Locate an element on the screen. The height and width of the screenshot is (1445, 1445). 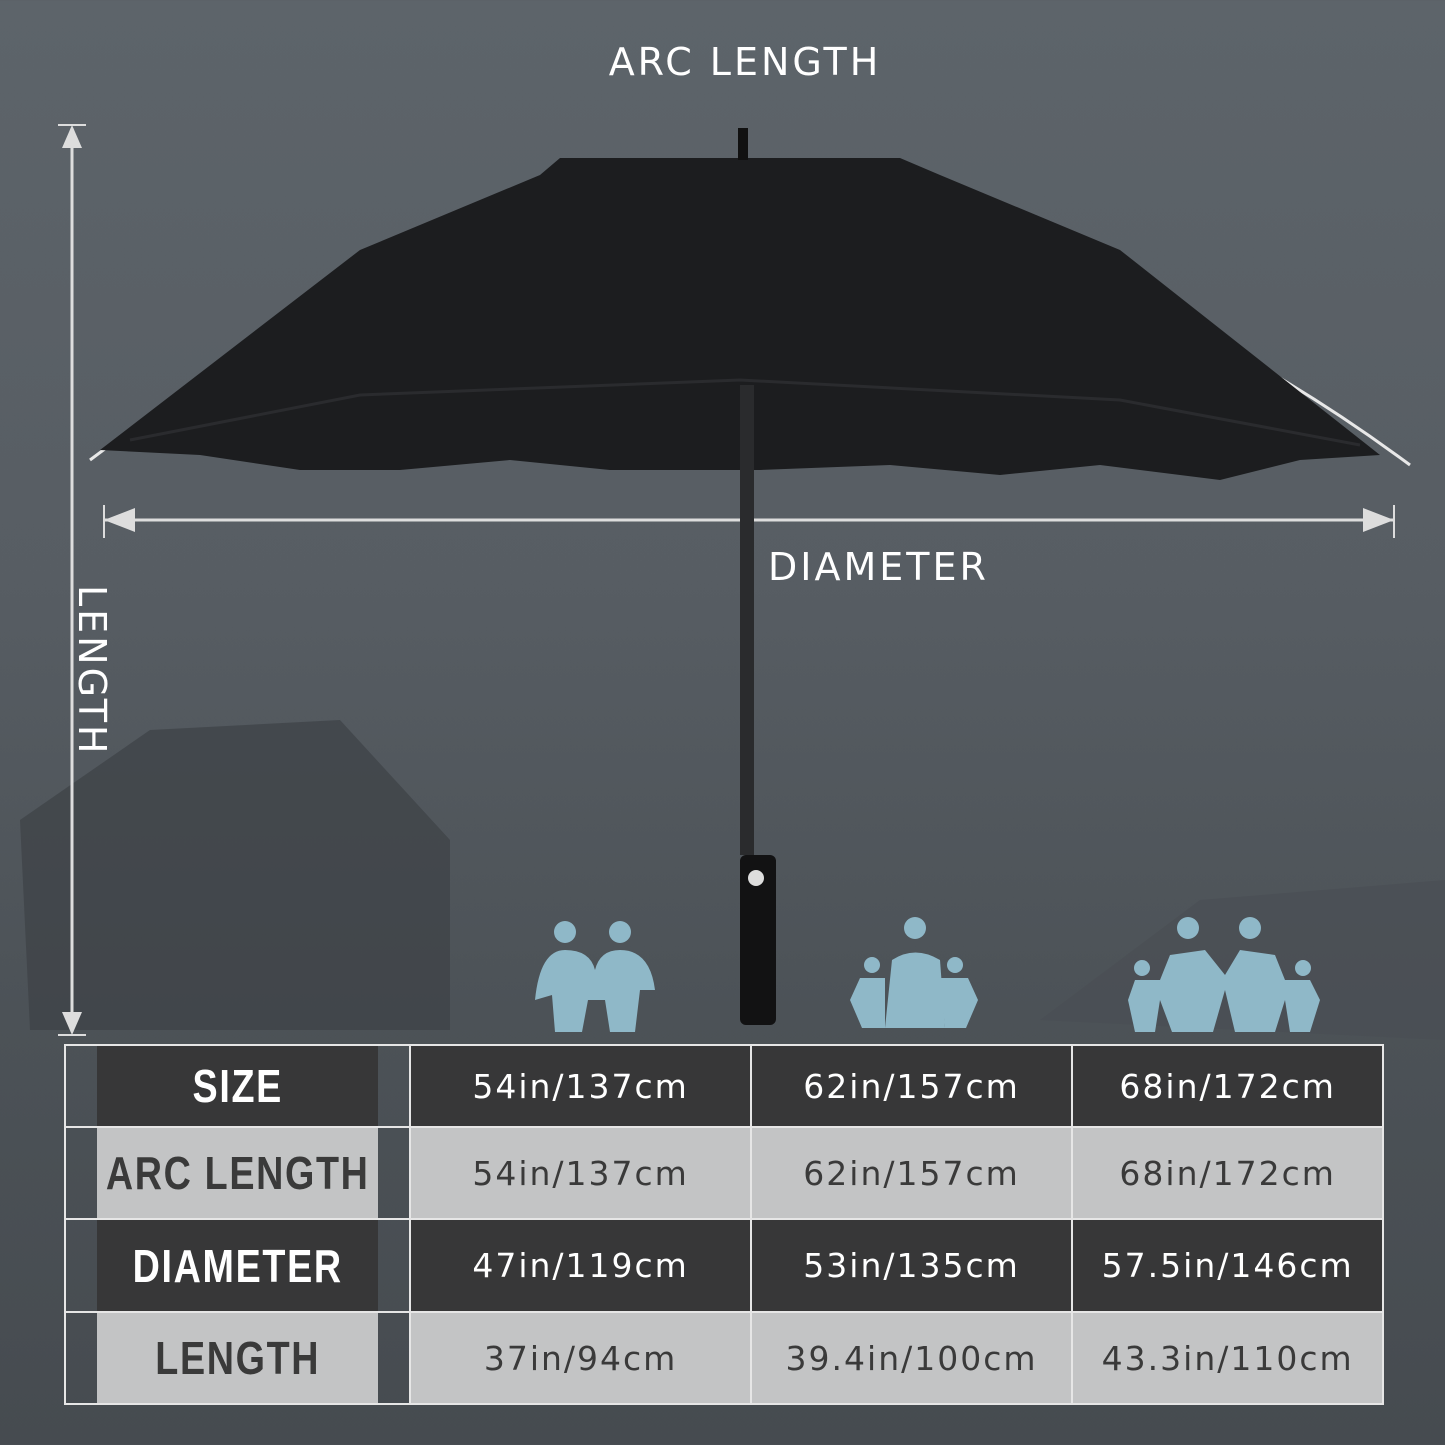
background-umbrella is located at coordinates (235, 875).